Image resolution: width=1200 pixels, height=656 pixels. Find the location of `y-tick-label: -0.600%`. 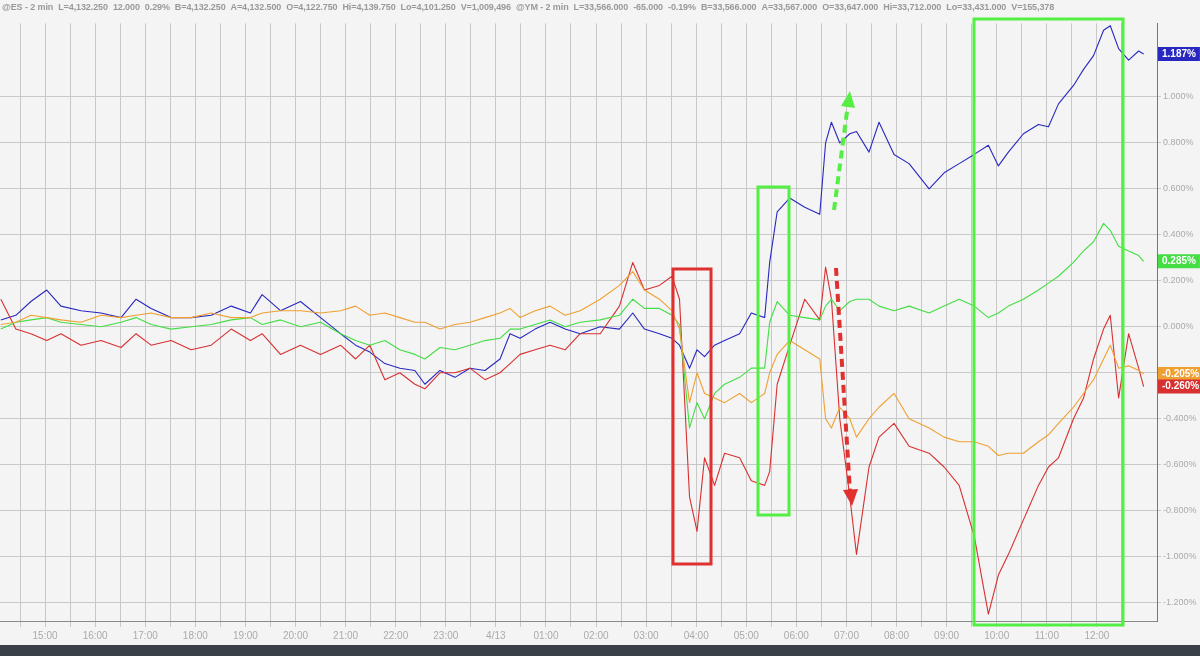

y-tick-label: -0.600% is located at coordinates (1180, 464).